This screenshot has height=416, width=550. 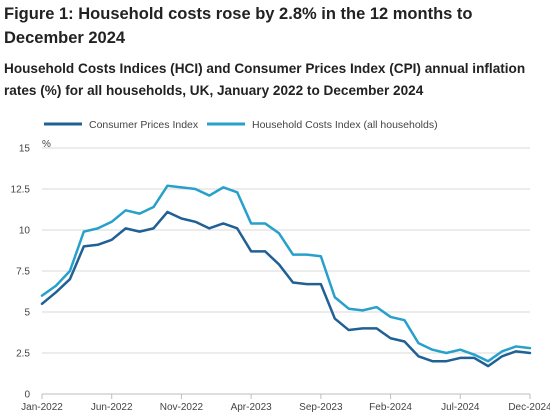 I want to click on y-tick-label: 7.5, so click(x=23, y=272).